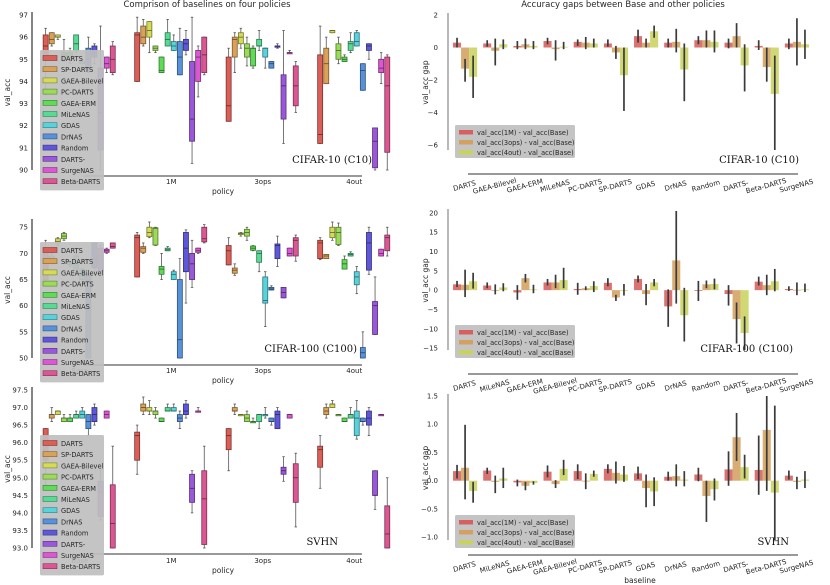 This screenshot has width=830, height=585. What do you see at coordinates (23, 228) in the screenshot?
I see `y-tick-label: 75` at bounding box center [23, 228].